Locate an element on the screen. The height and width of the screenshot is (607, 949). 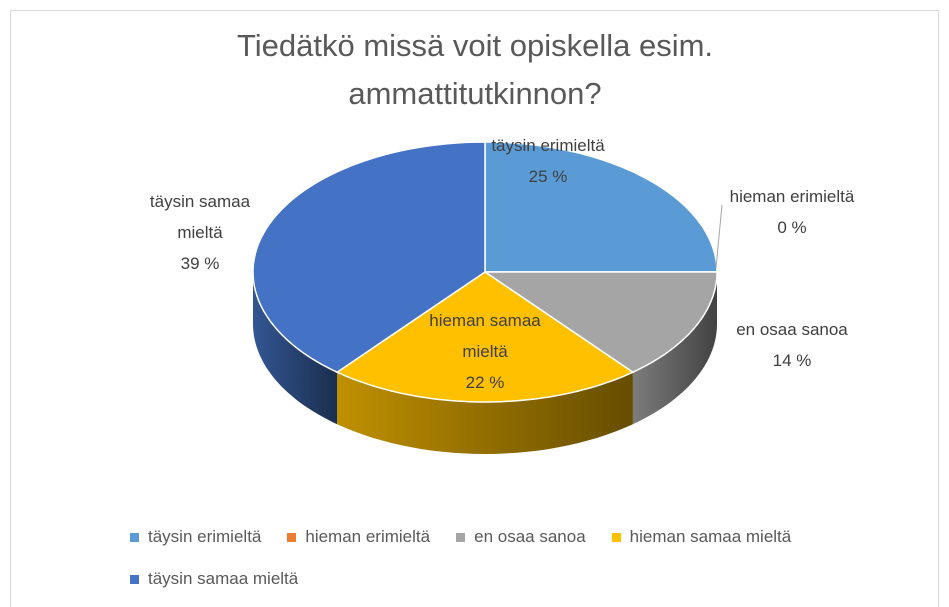
data-label: hieman samaa mieltä 22 % is located at coordinates (485, 351).